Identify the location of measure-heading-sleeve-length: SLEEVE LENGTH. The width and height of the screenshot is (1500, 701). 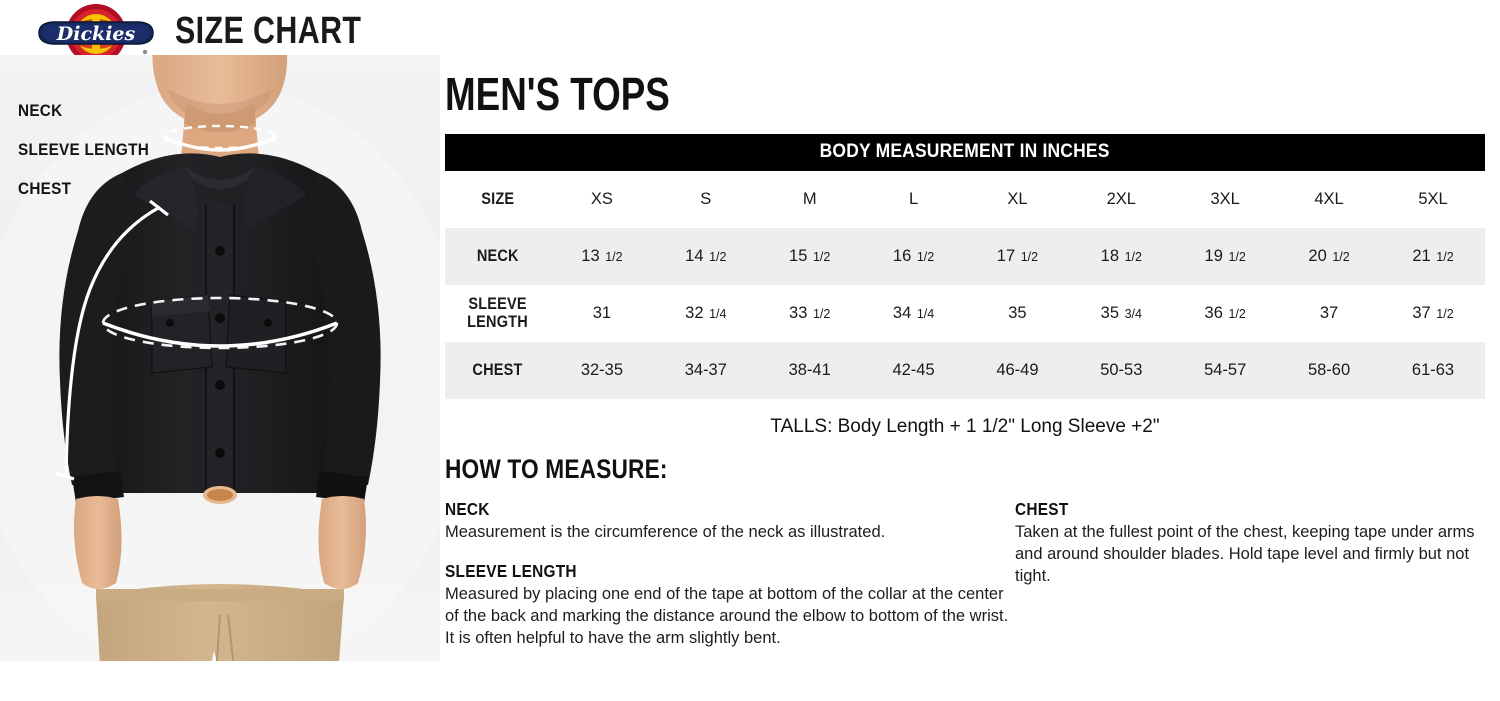
(511, 571).